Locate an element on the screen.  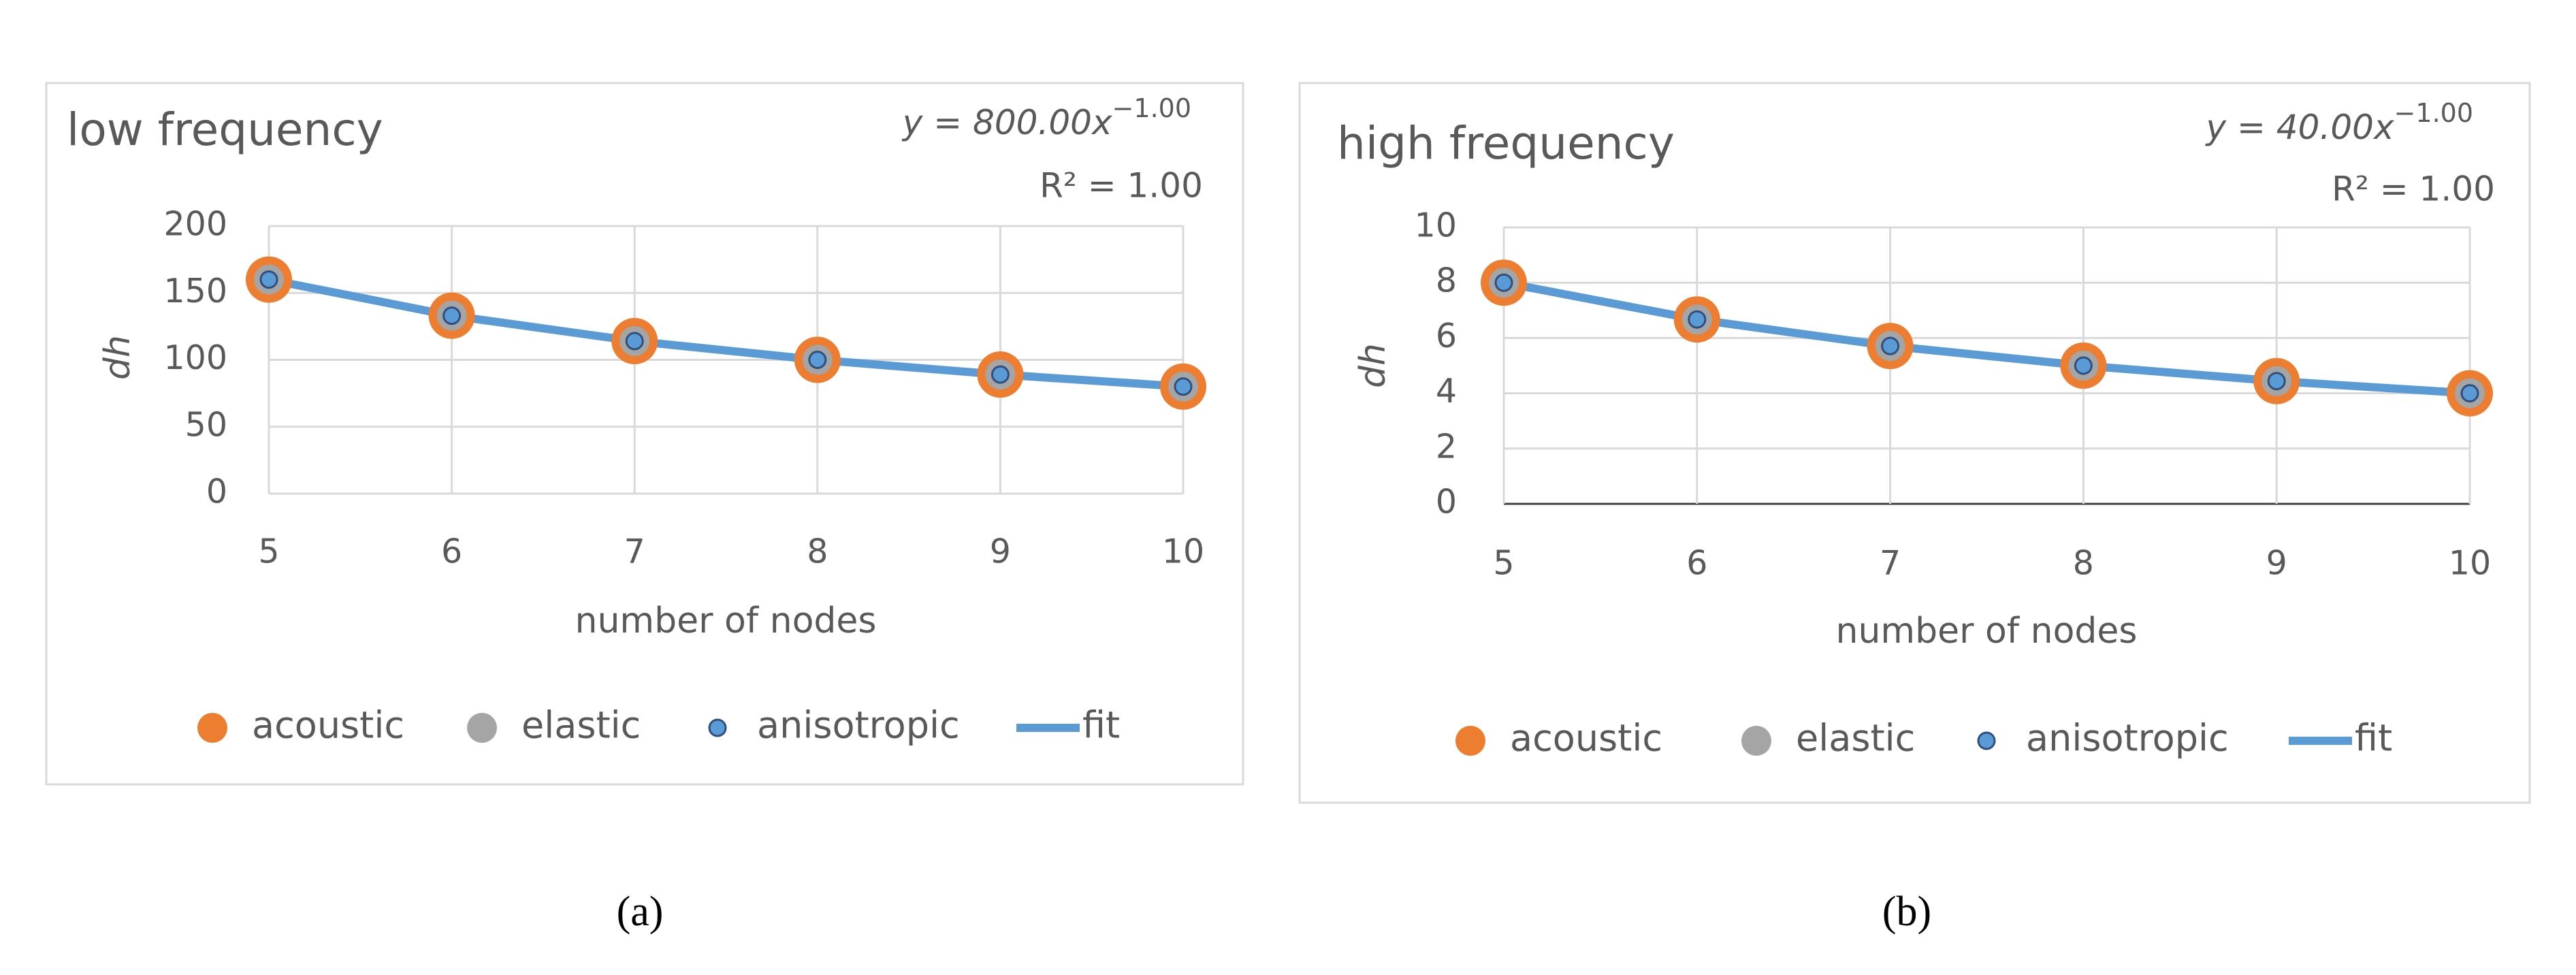
y-tick-label: 50 is located at coordinates (206, 424).